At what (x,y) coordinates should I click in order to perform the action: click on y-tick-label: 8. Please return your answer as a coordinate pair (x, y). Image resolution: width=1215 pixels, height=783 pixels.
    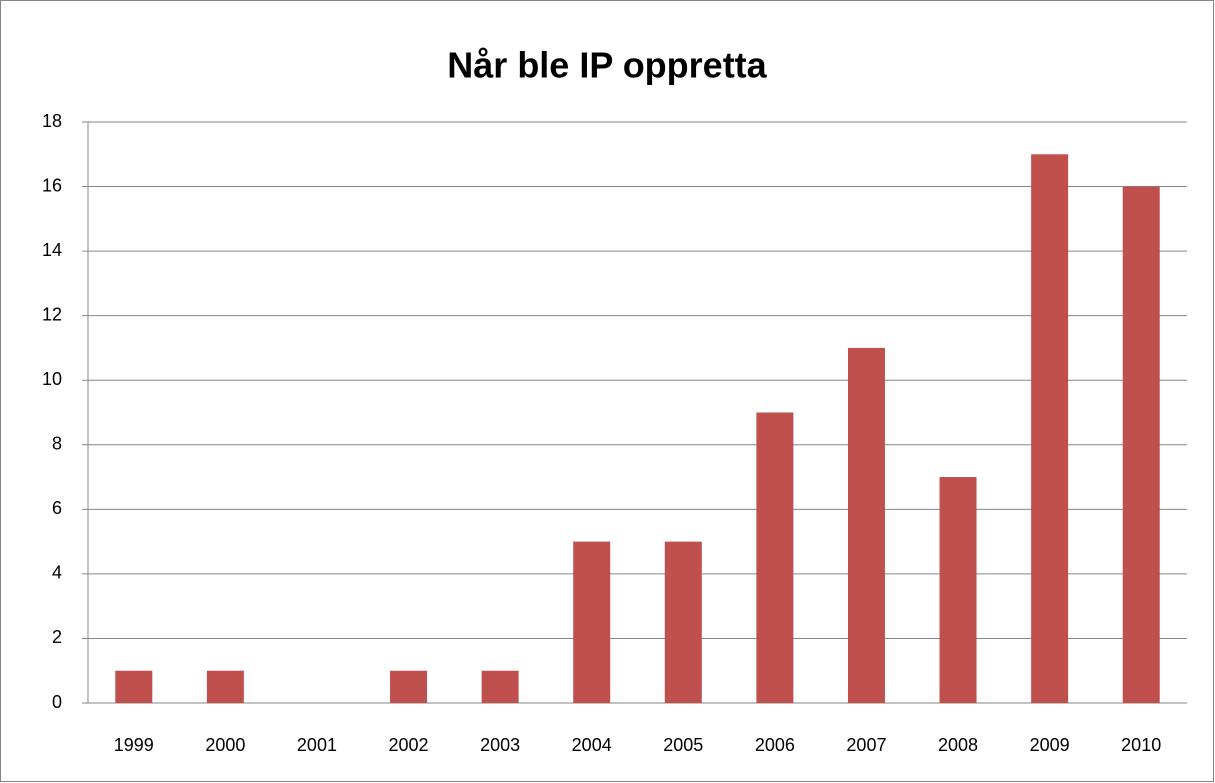
    Looking at the image, I should click on (57, 444).